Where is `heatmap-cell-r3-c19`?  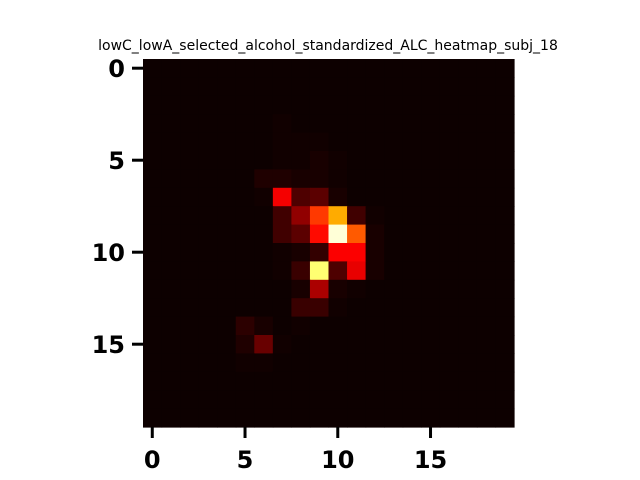 heatmap-cell-r3-c19 is located at coordinates (505, 124).